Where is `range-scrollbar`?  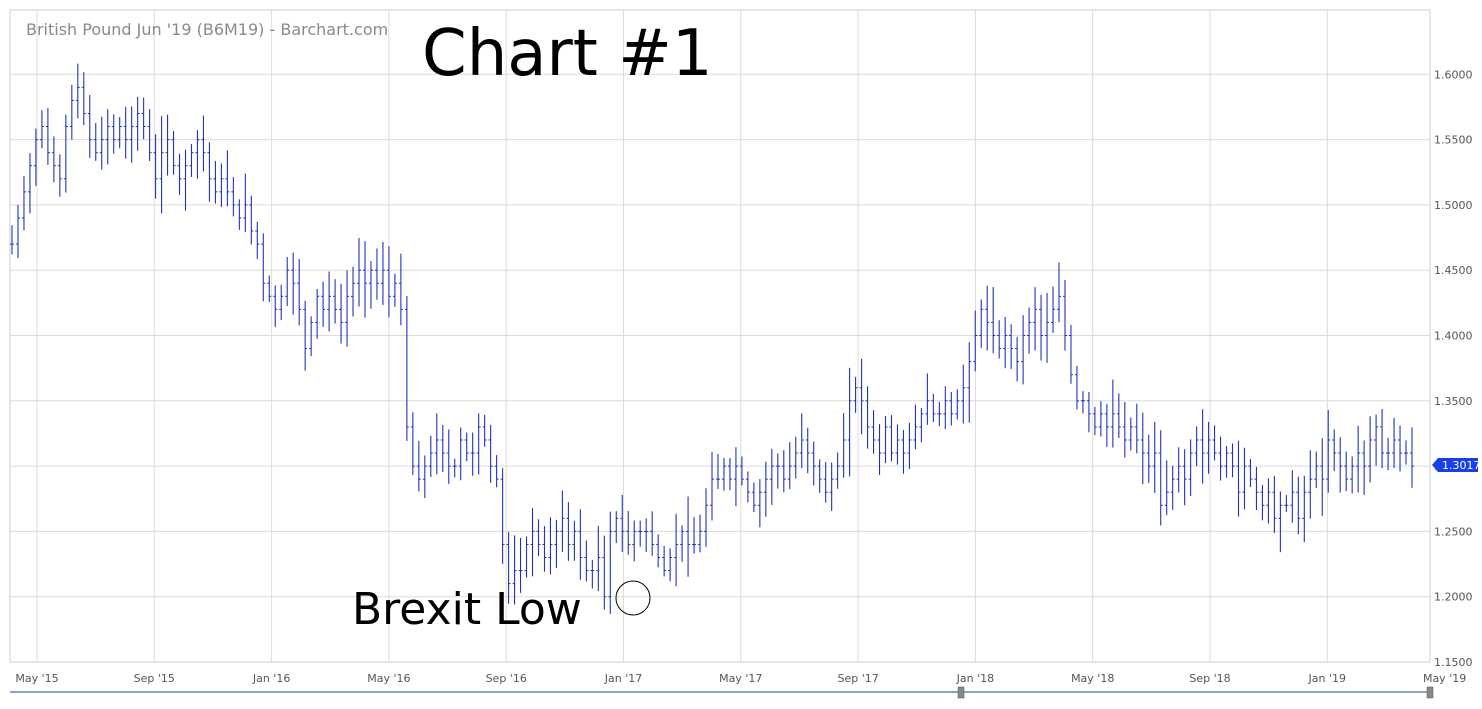
range-scrollbar is located at coordinates (722, 692).